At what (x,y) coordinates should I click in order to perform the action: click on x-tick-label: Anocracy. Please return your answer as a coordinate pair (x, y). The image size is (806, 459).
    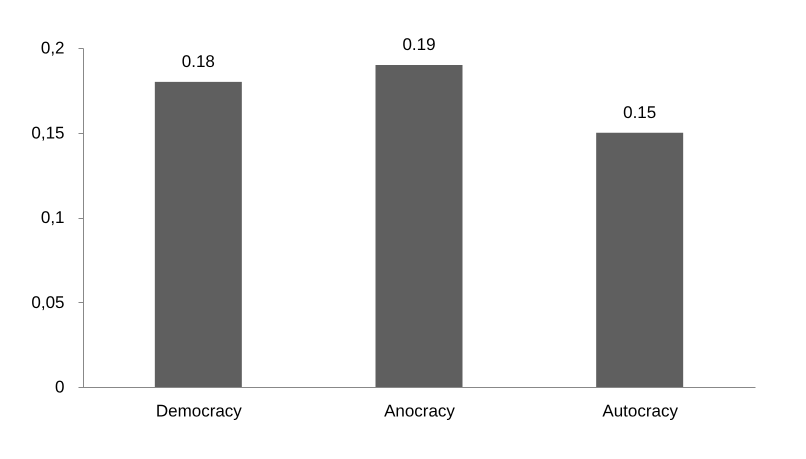
    Looking at the image, I should click on (420, 411).